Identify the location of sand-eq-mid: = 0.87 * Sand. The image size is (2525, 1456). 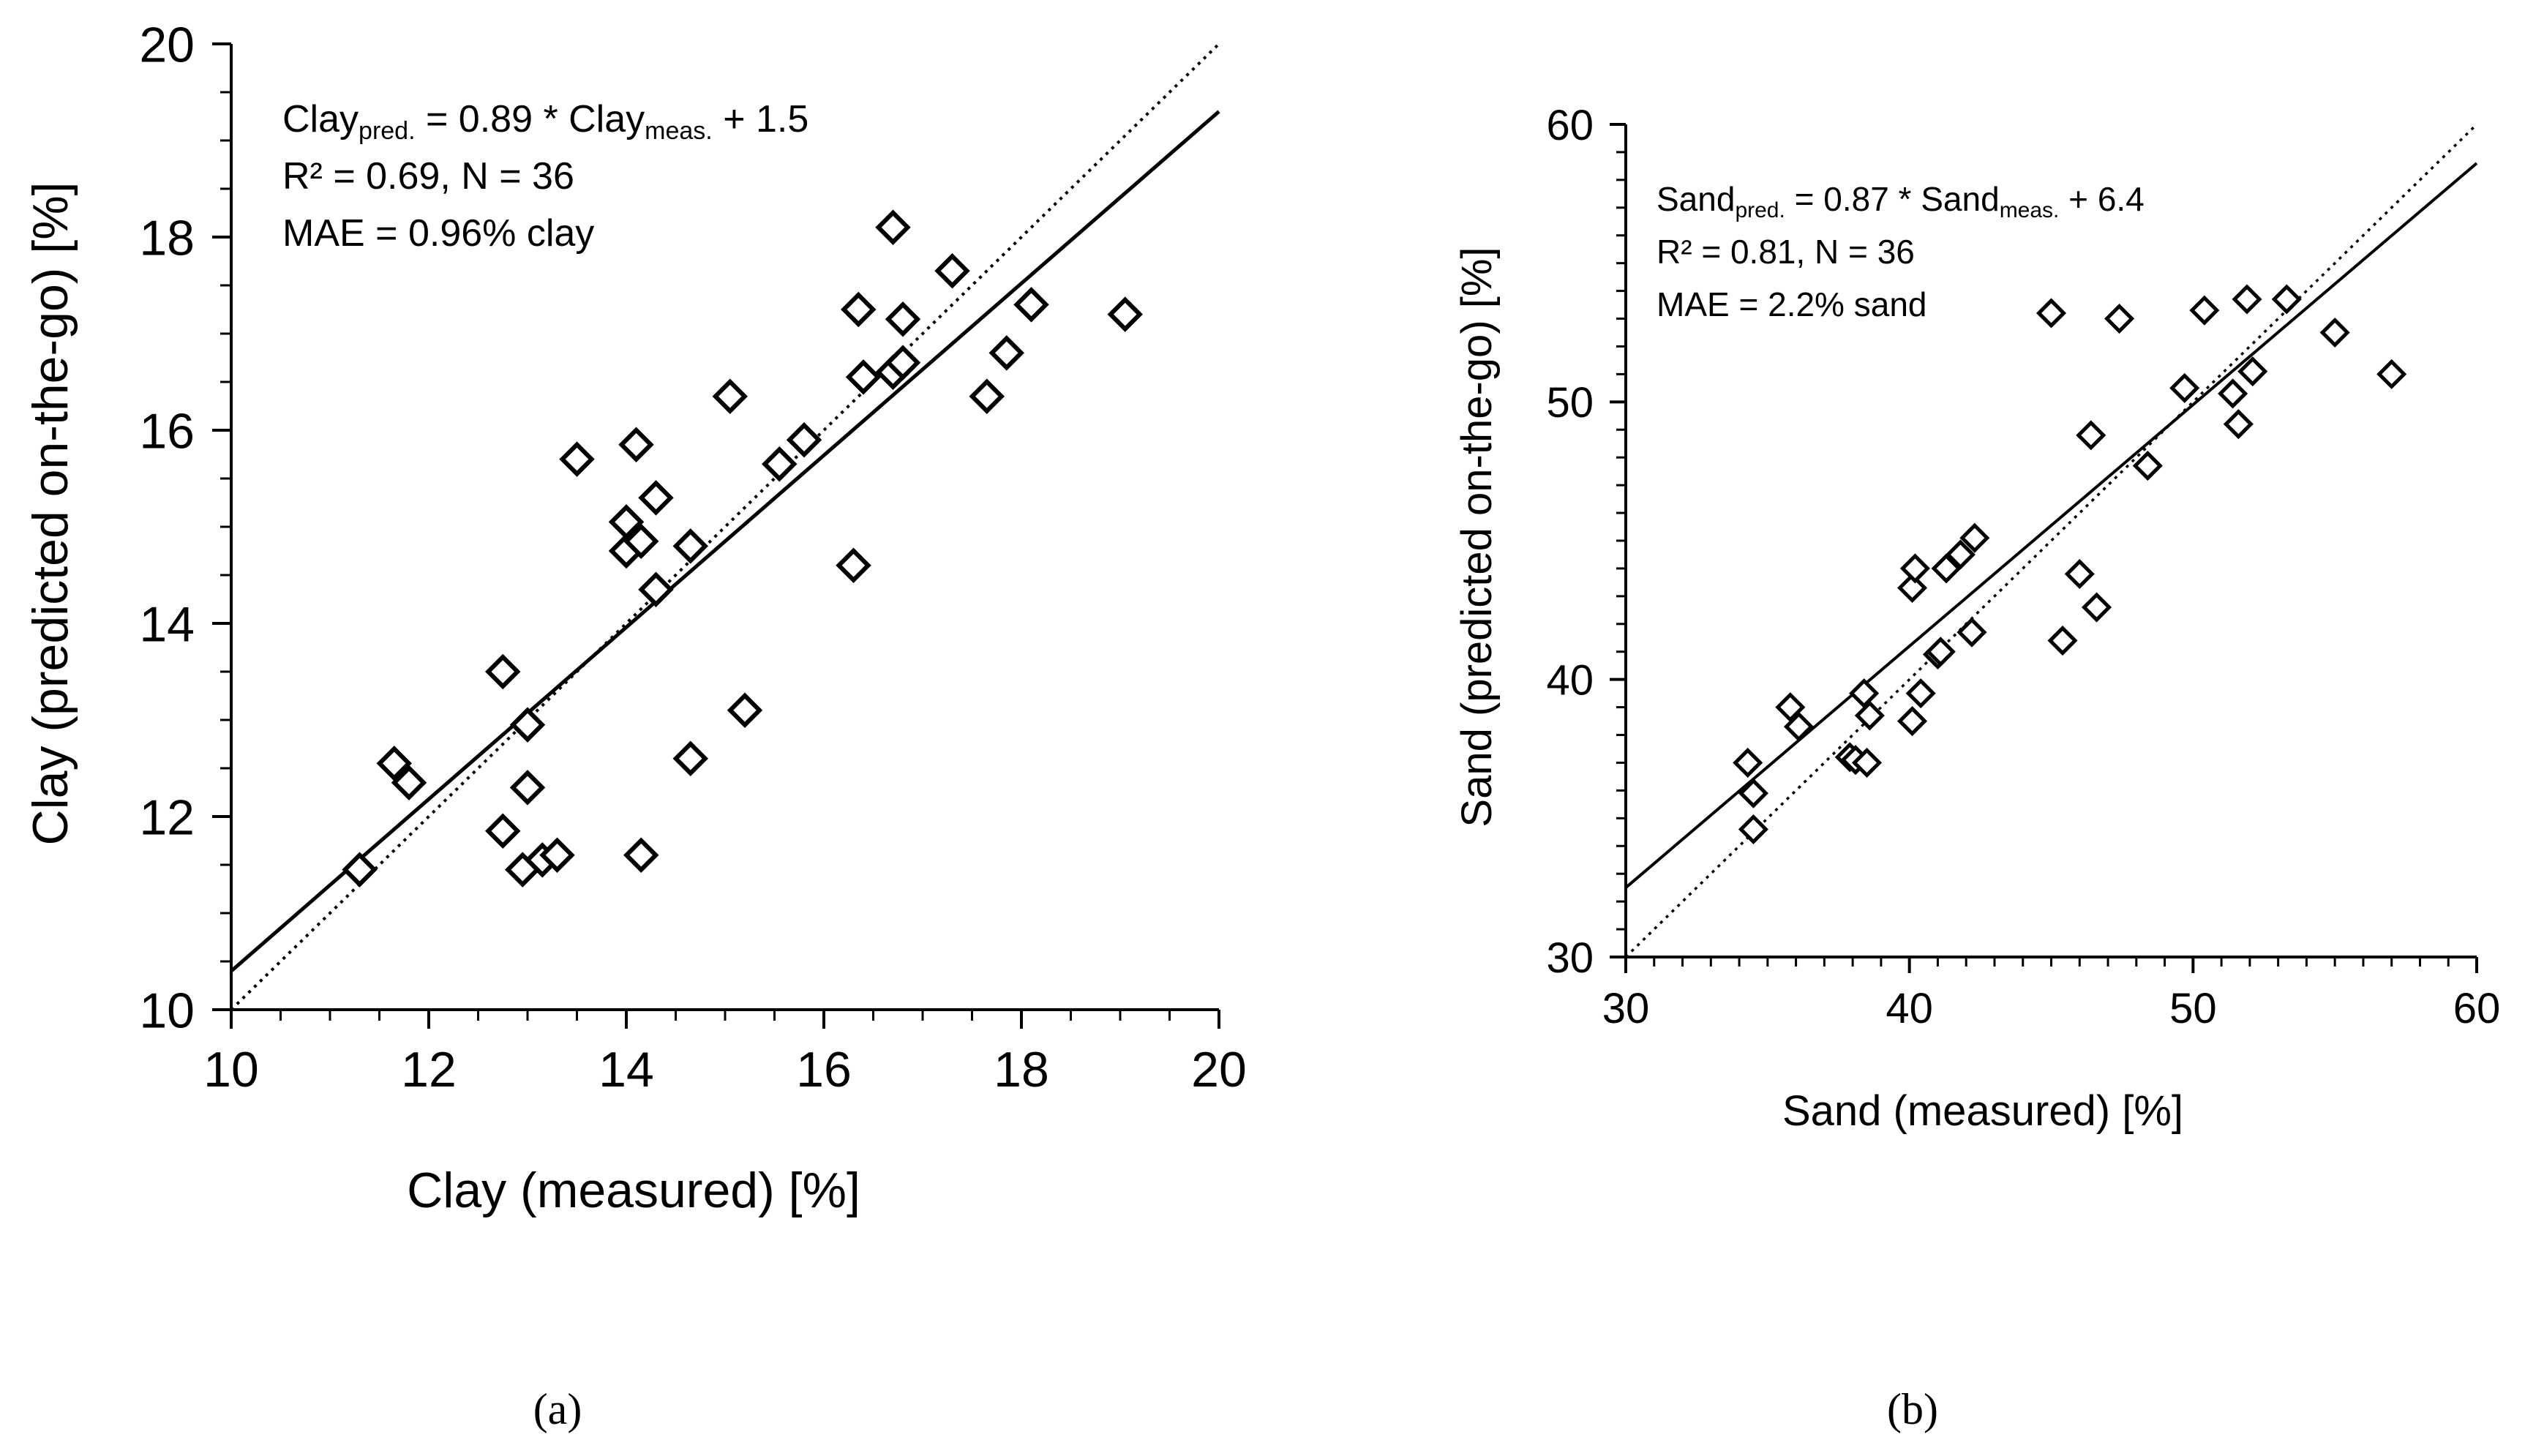
(1892, 199).